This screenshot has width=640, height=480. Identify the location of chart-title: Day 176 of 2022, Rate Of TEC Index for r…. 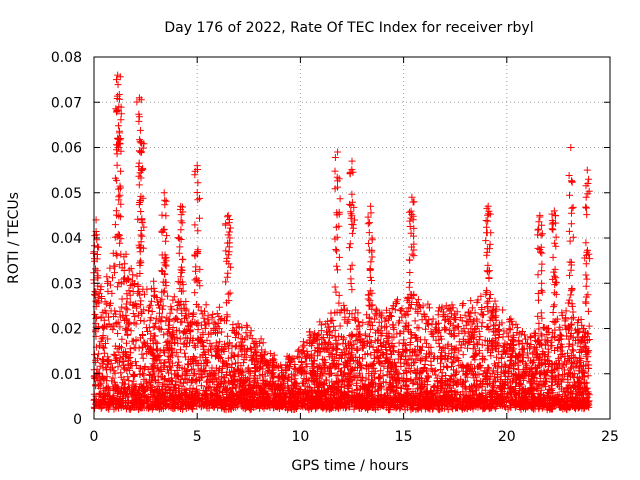
(348, 28).